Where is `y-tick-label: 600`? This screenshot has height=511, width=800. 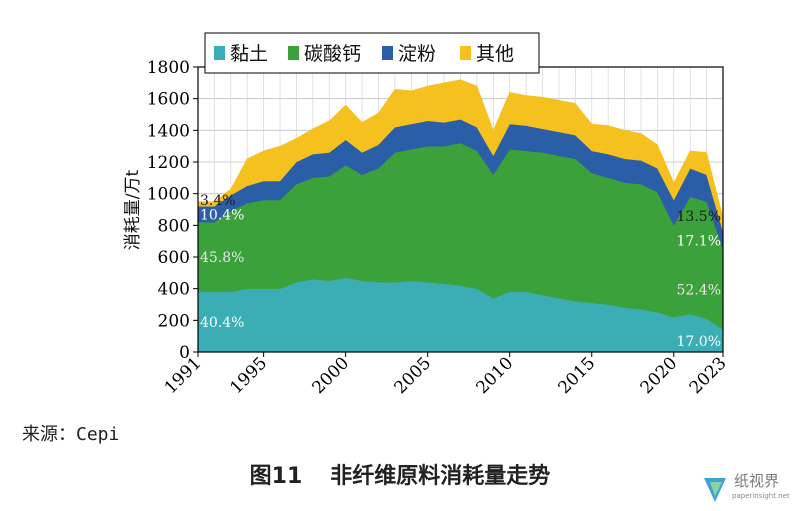
y-tick-label: 600 is located at coordinates (174, 258).